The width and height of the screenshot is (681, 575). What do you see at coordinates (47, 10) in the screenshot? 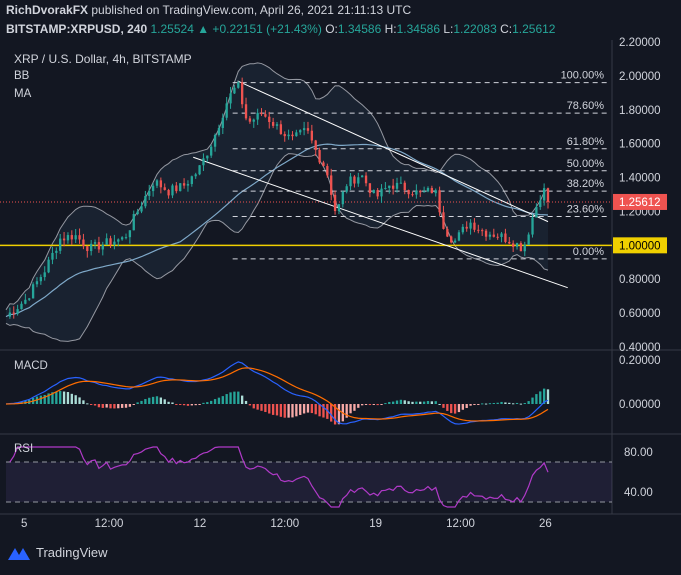
I see `author-name: RichDvorakFX` at bounding box center [47, 10].